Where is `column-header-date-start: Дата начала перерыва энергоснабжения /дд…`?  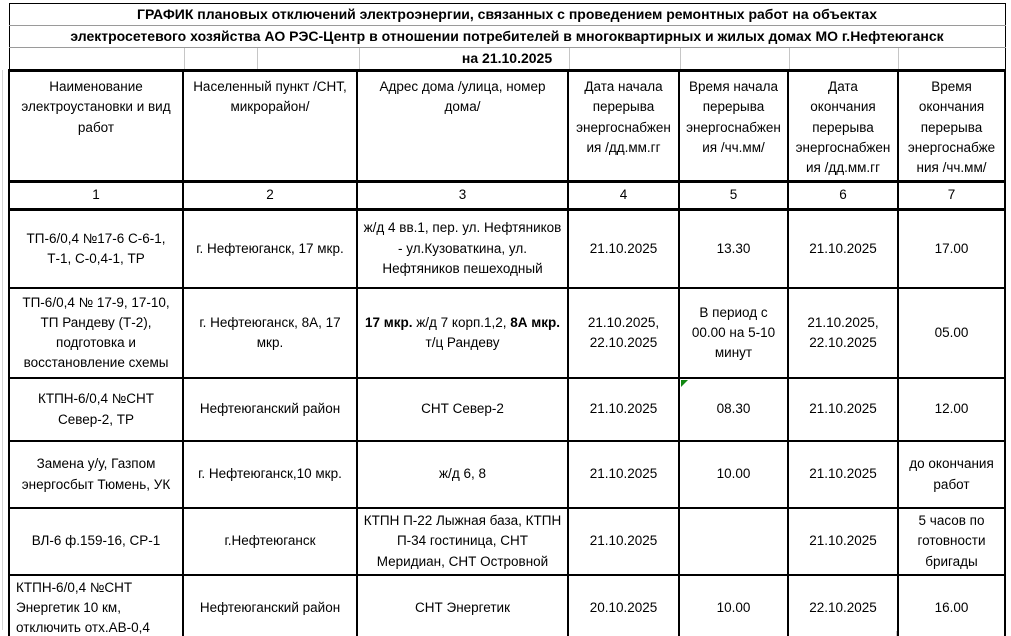 column-header-date-start: Дата начала перерыва энергоснабжения /дд… is located at coordinates (623, 125).